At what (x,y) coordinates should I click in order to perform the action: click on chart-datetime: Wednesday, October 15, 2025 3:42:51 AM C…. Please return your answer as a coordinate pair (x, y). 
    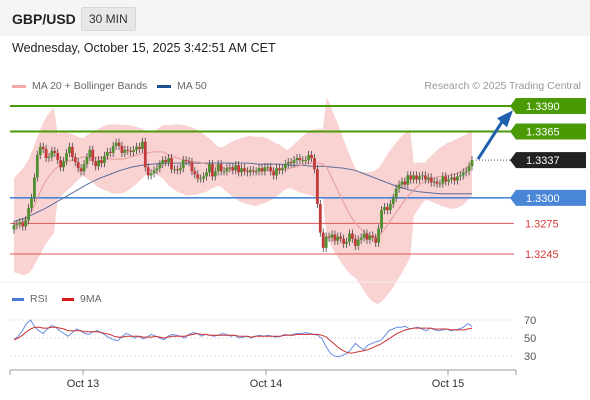
    Looking at the image, I should click on (144, 48).